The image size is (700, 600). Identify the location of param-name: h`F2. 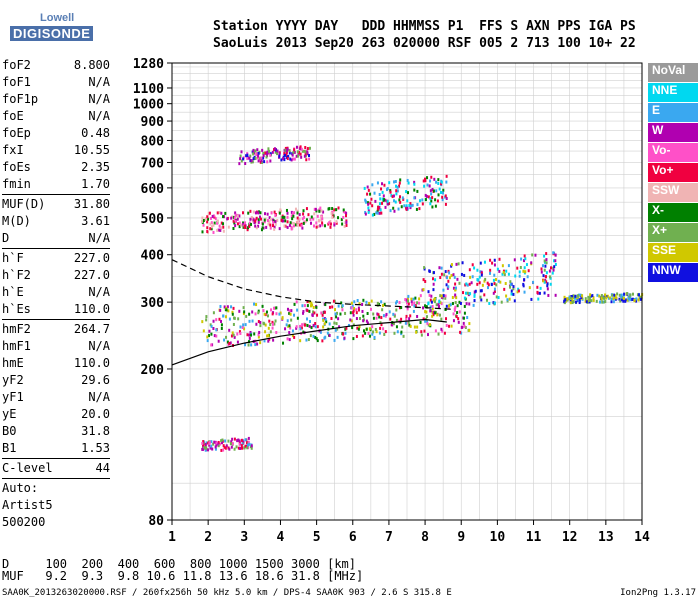
(16, 275).